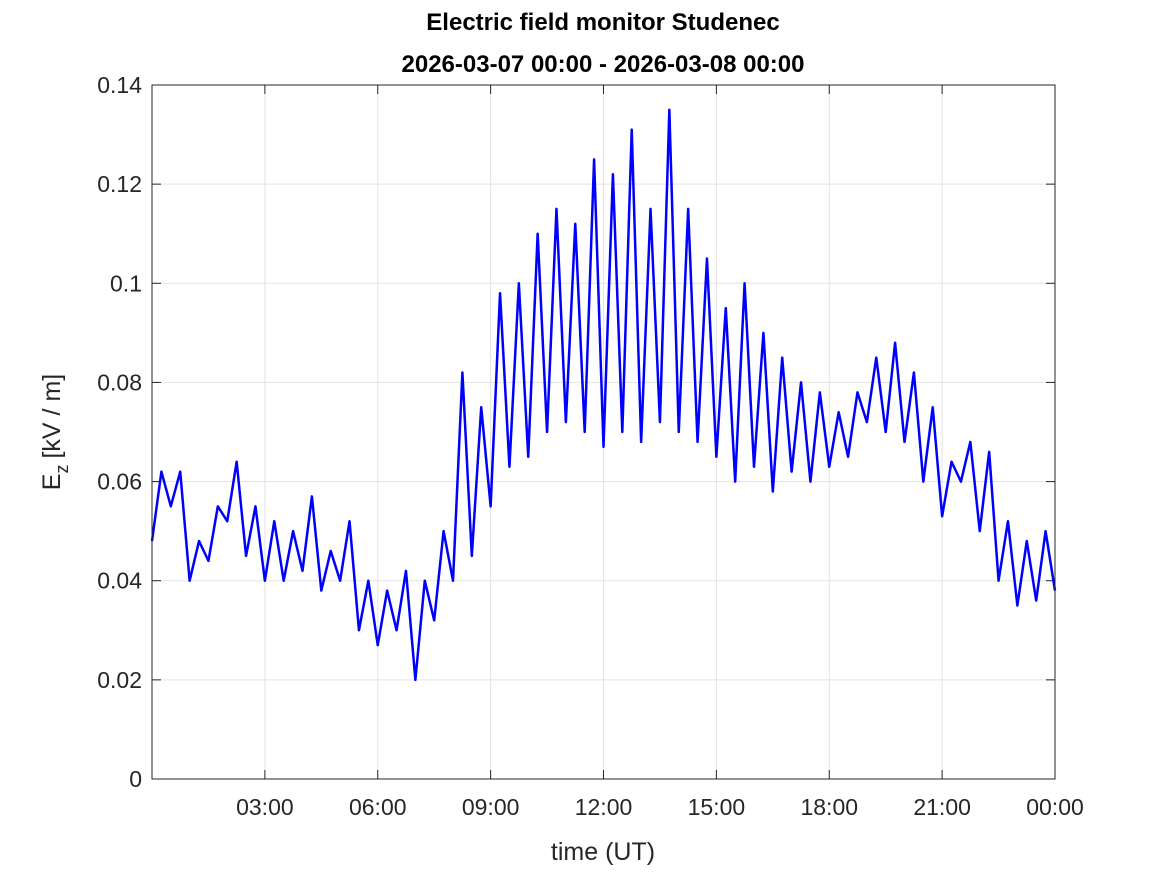 The height and width of the screenshot is (880, 1167). I want to click on x-tick-label: 12:00, so click(604, 807).